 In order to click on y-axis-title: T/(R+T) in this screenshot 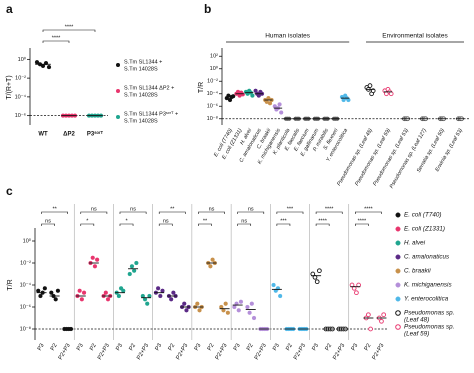, I will do `click(9, 87)`.